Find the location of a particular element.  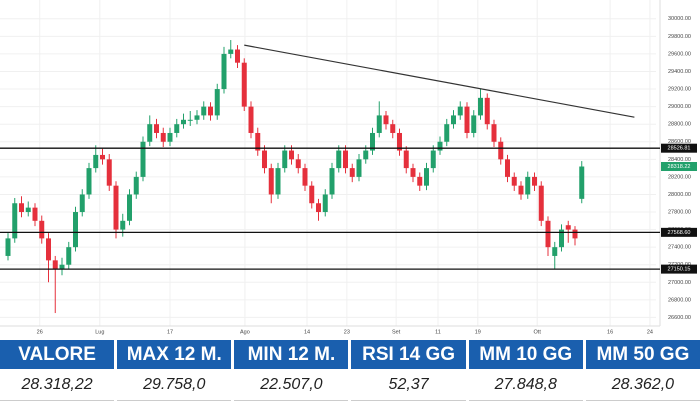

x-tick-label: 26 is located at coordinates (40, 332).